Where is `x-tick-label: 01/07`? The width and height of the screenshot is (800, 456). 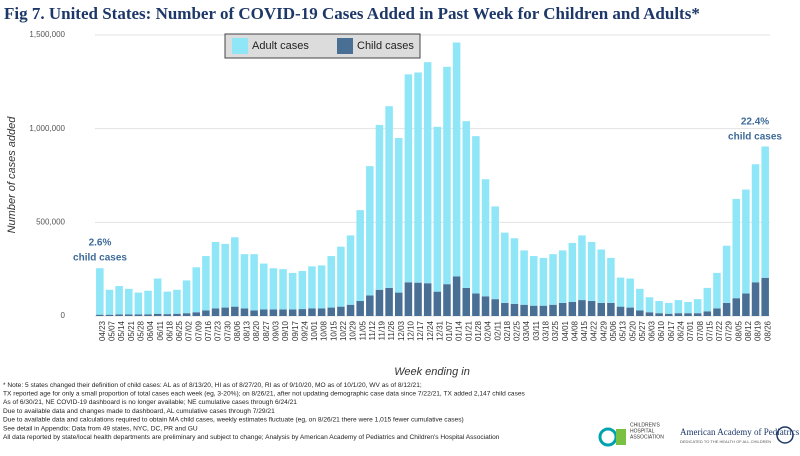
x-tick-label: 01/07 is located at coordinates (449, 330).